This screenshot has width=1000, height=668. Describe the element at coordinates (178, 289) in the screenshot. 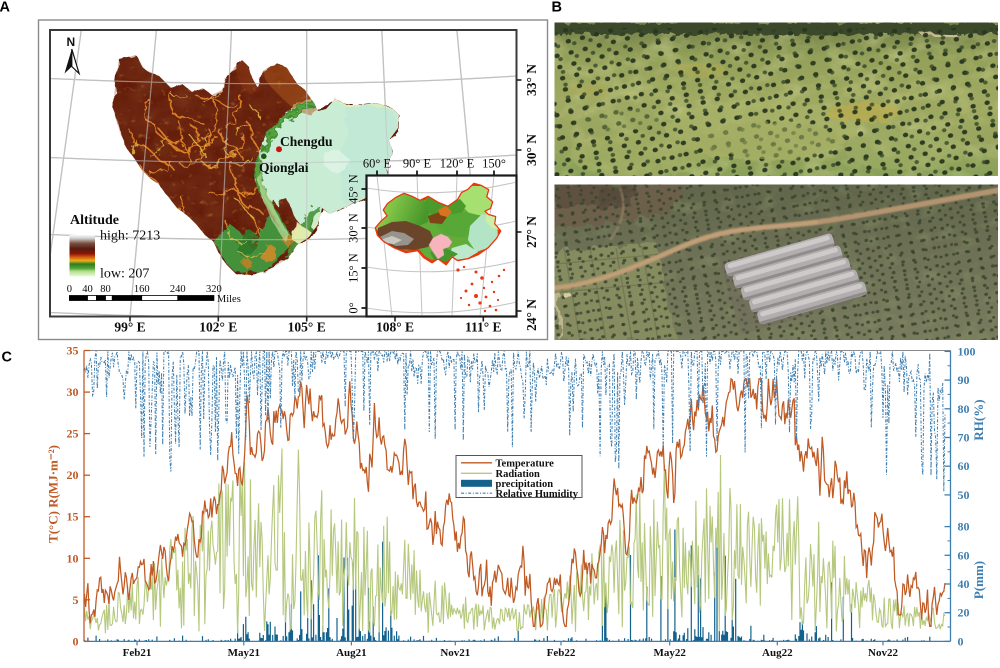

I see `svg-text: 240` at that location.